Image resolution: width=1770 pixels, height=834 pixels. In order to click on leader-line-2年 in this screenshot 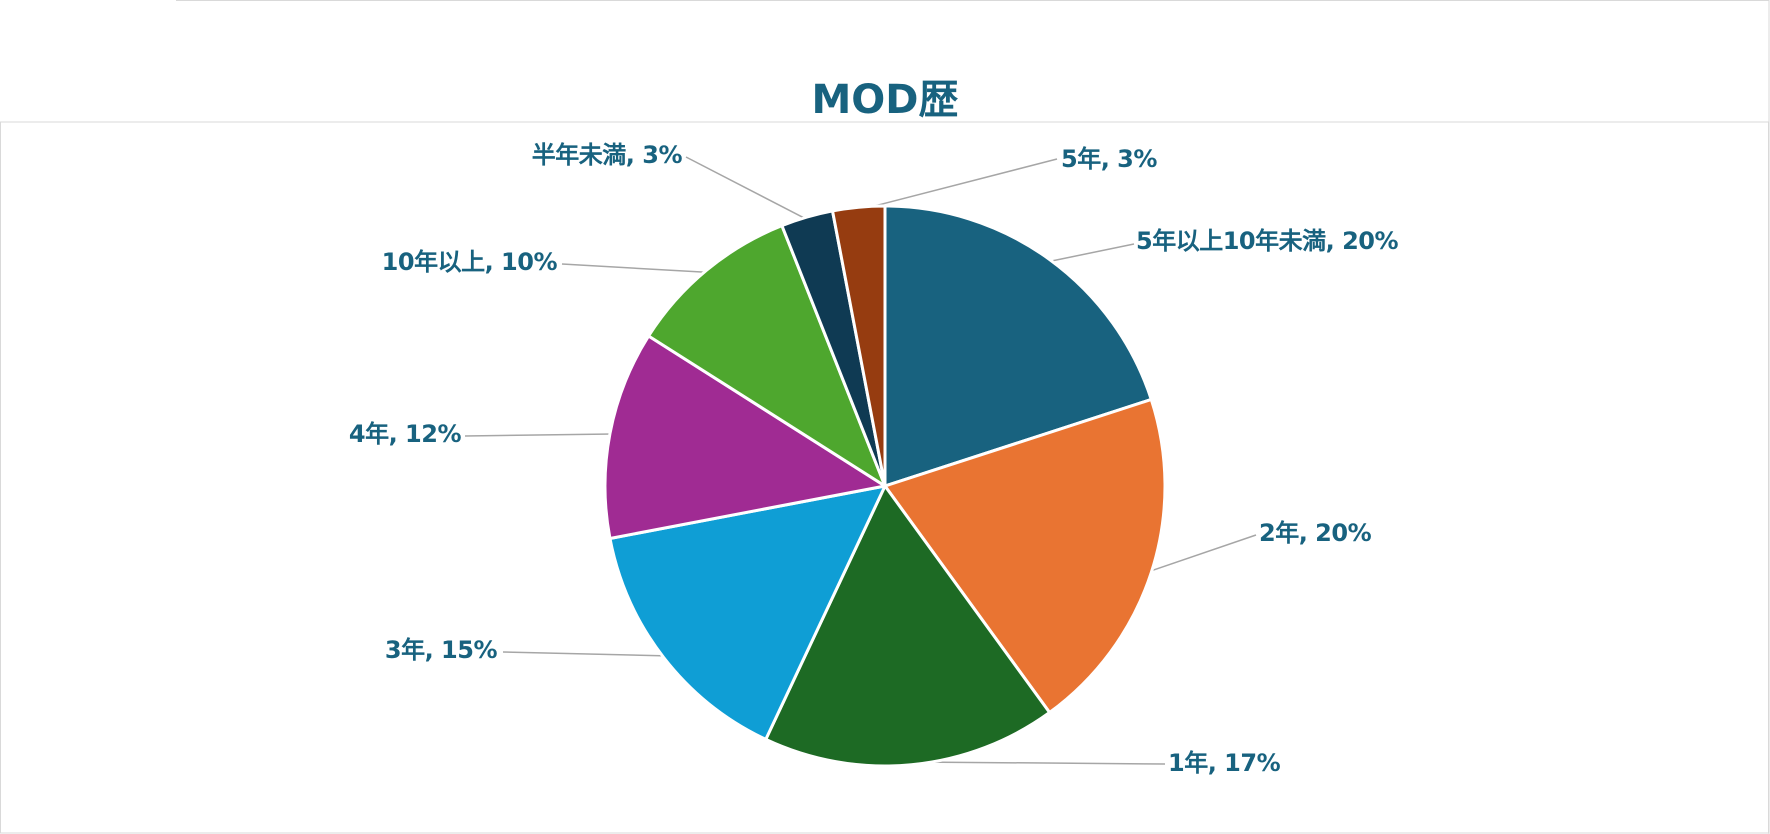, I will do `click(1202, 553)`.